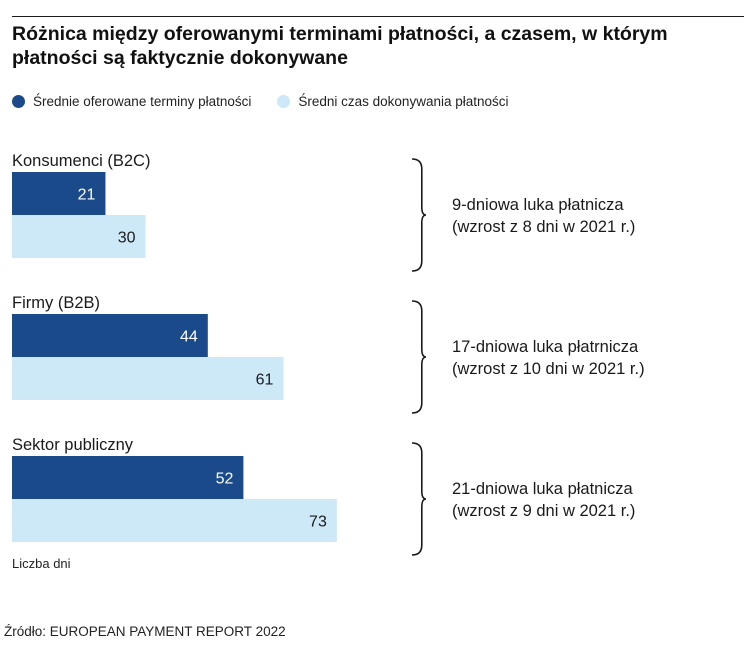 The width and height of the screenshot is (752, 670). Describe the element at coordinates (79, 236) in the screenshot. I see `bar-konsumenci-b2c-actual` at that location.